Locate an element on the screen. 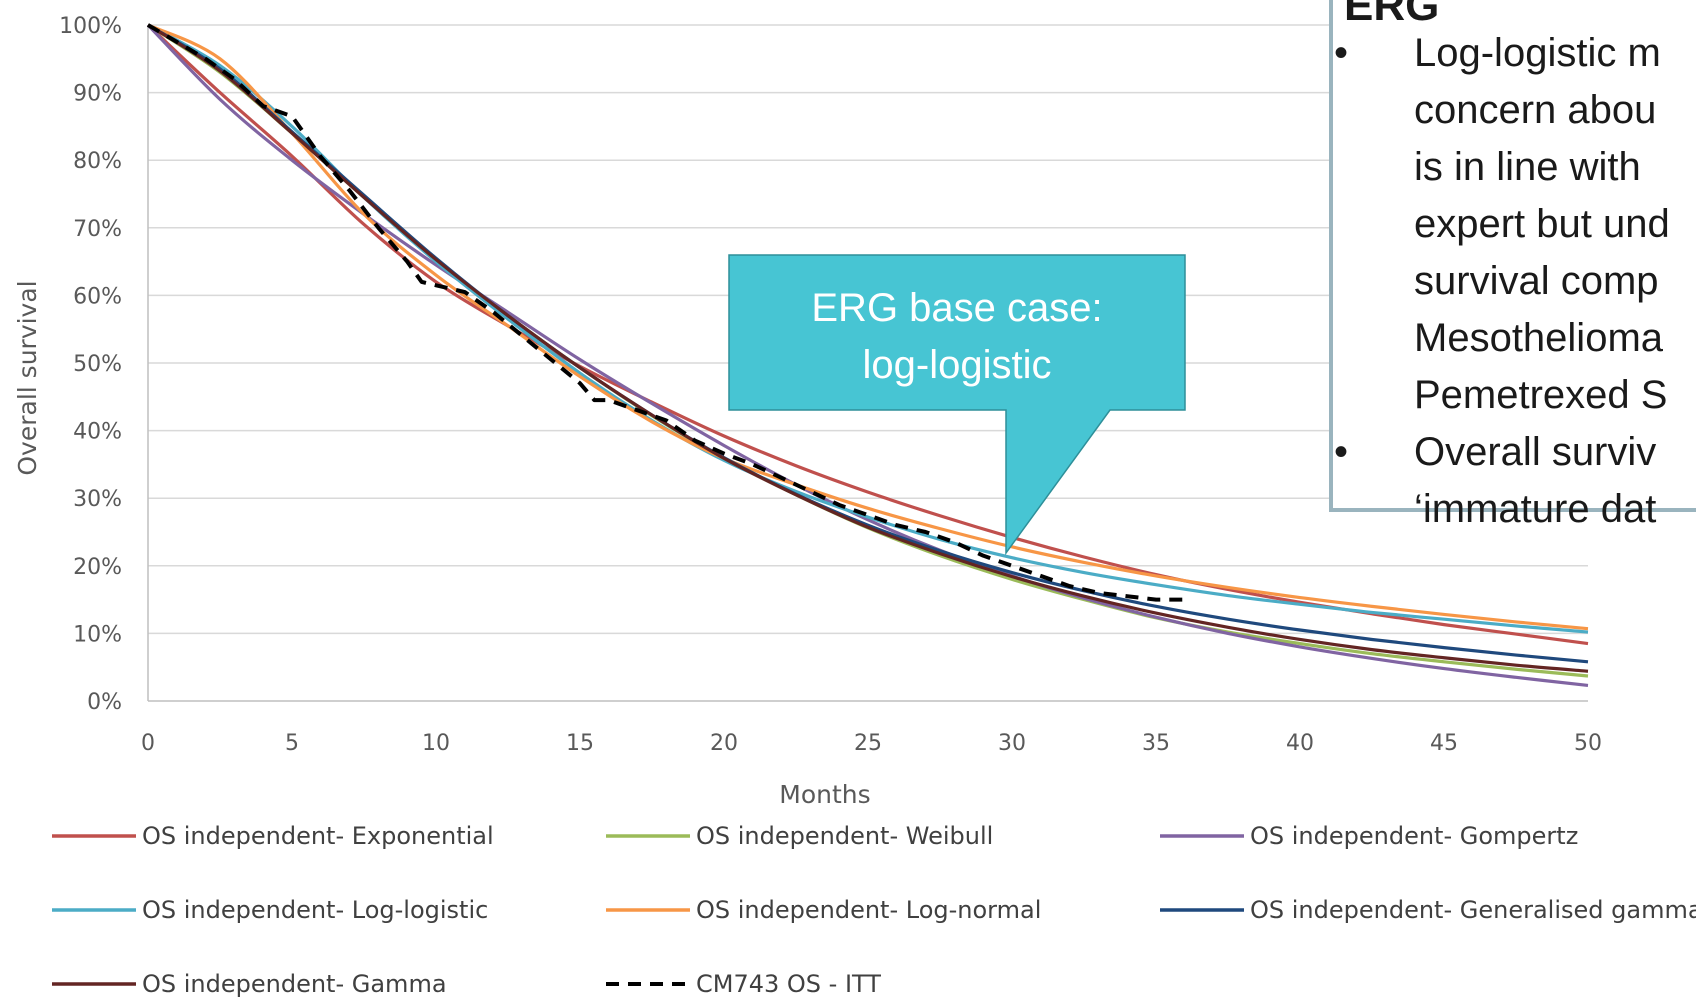  y-tick-label: 30% is located at coordinates (97, 499).